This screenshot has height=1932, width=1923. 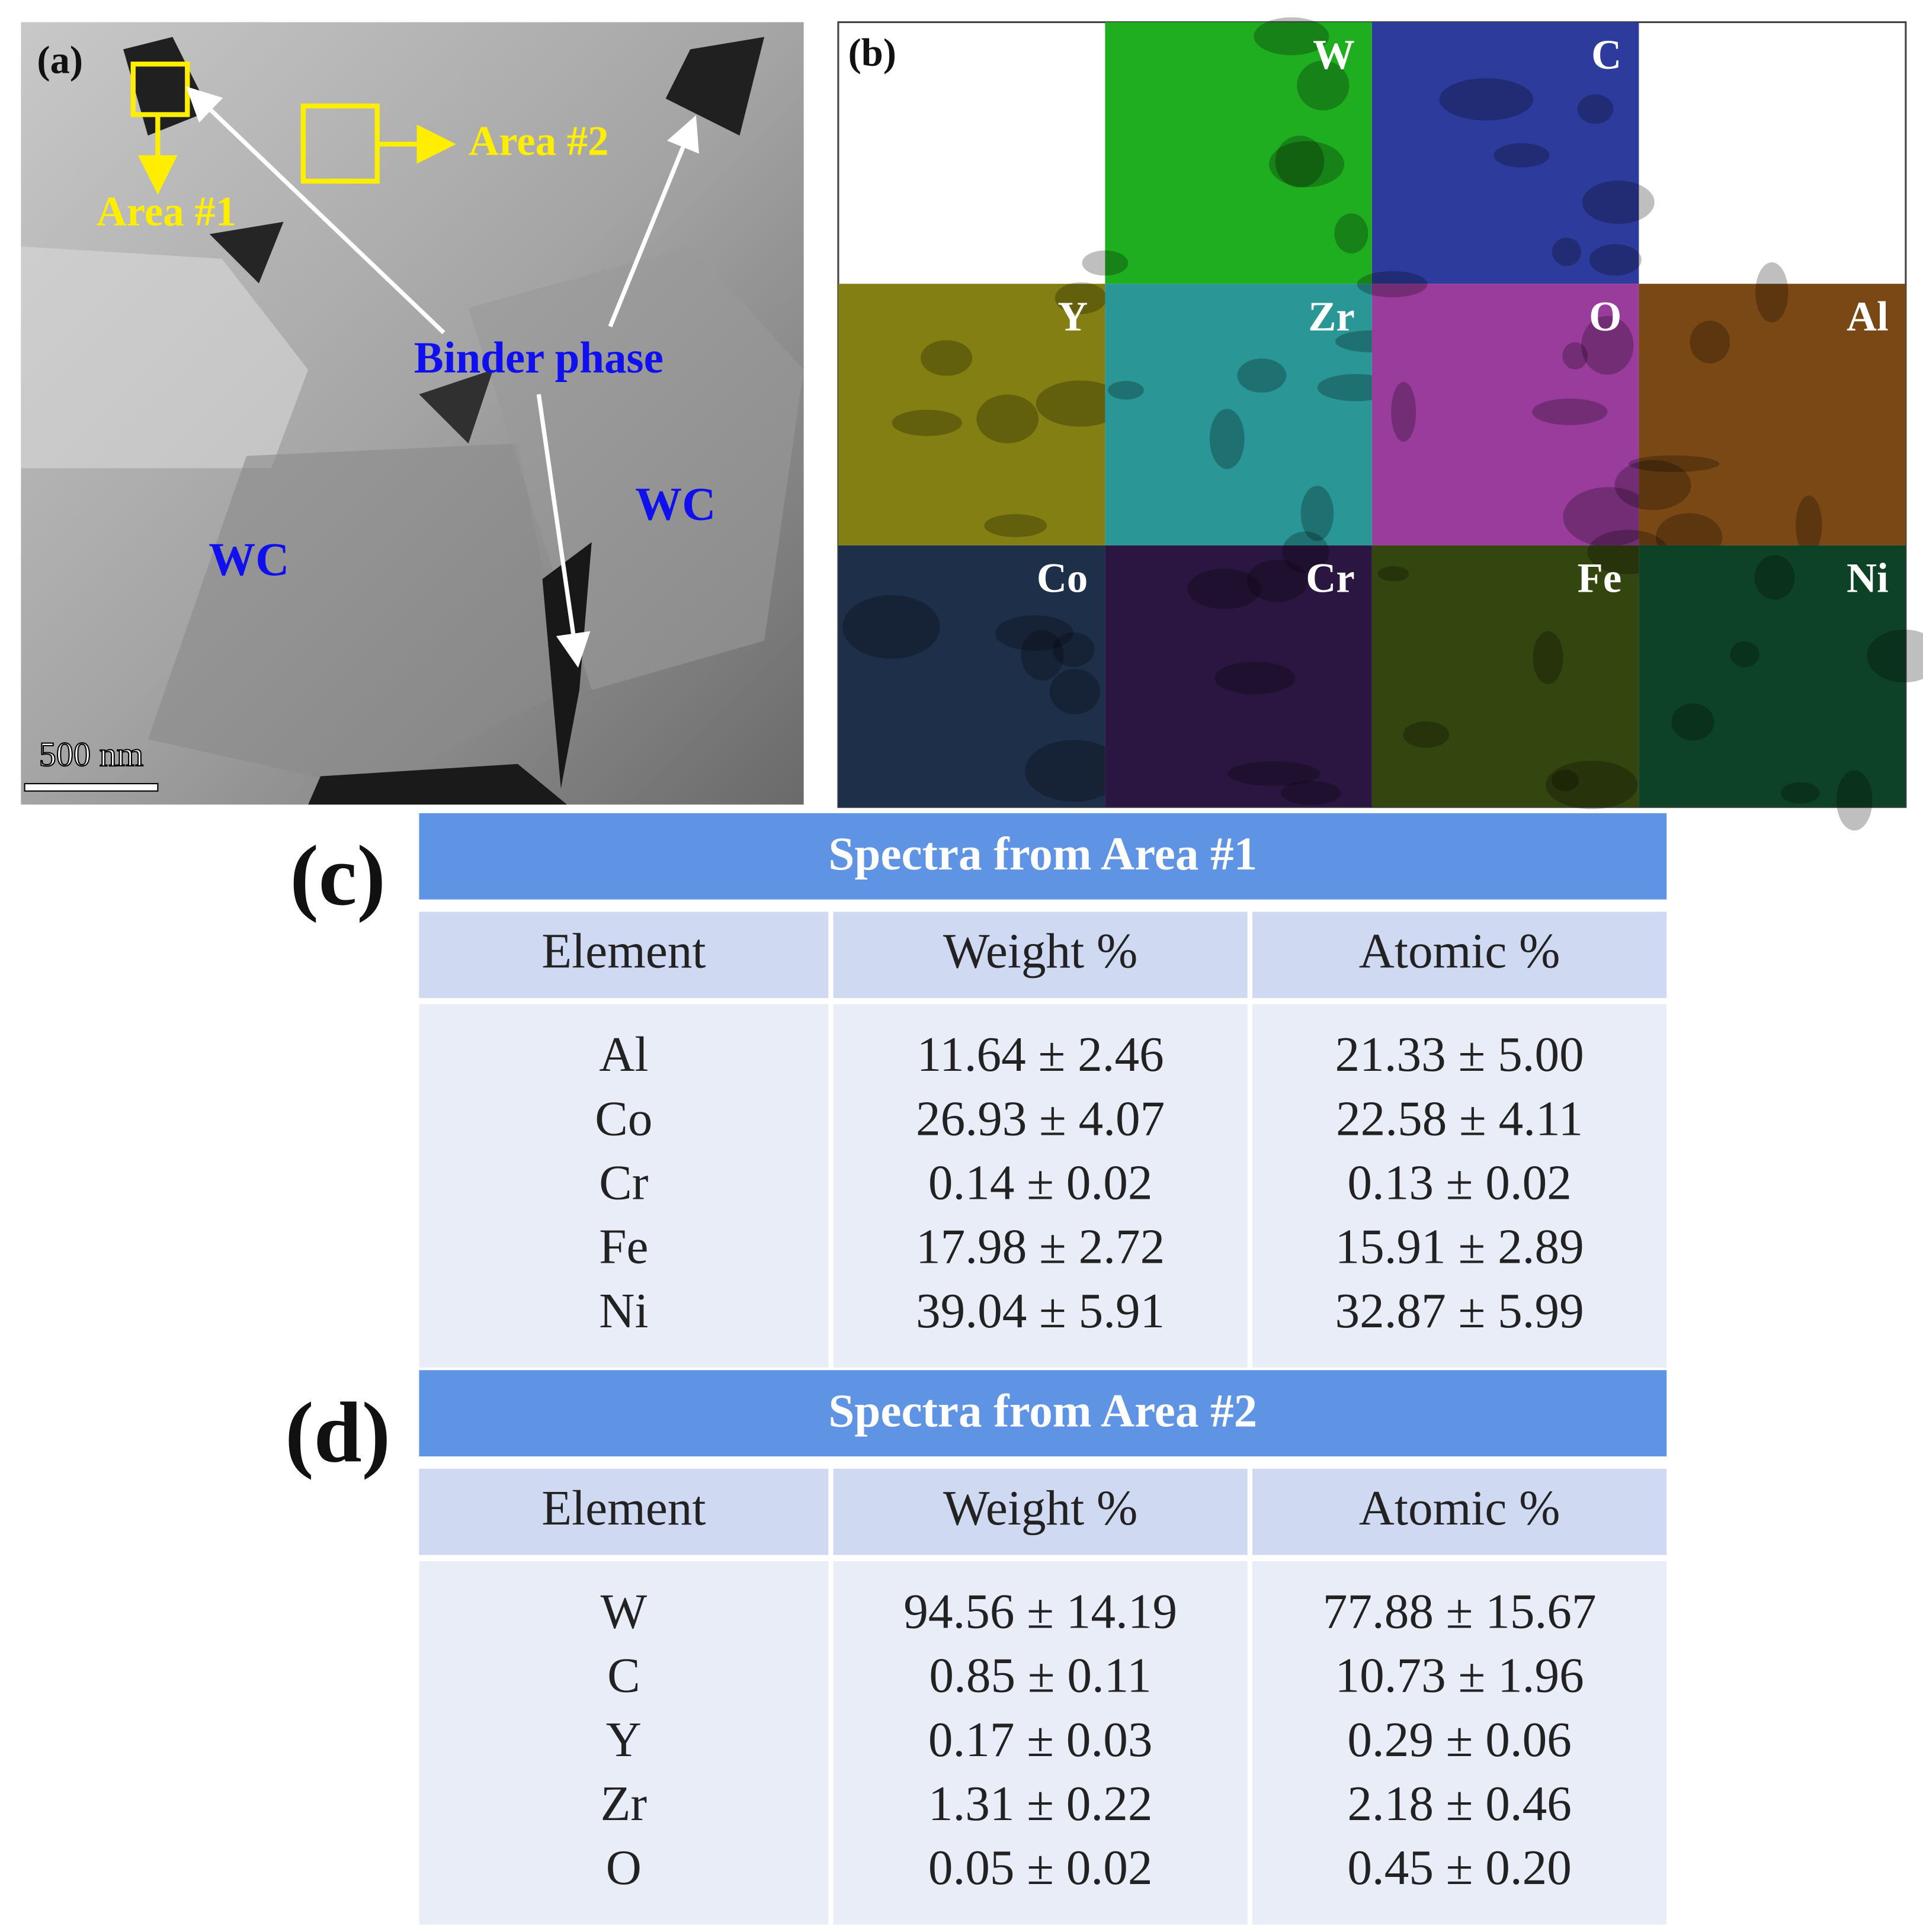 I want to click on table-cell: 32.87 ± 5.99, so click(x=1459, y=1311).